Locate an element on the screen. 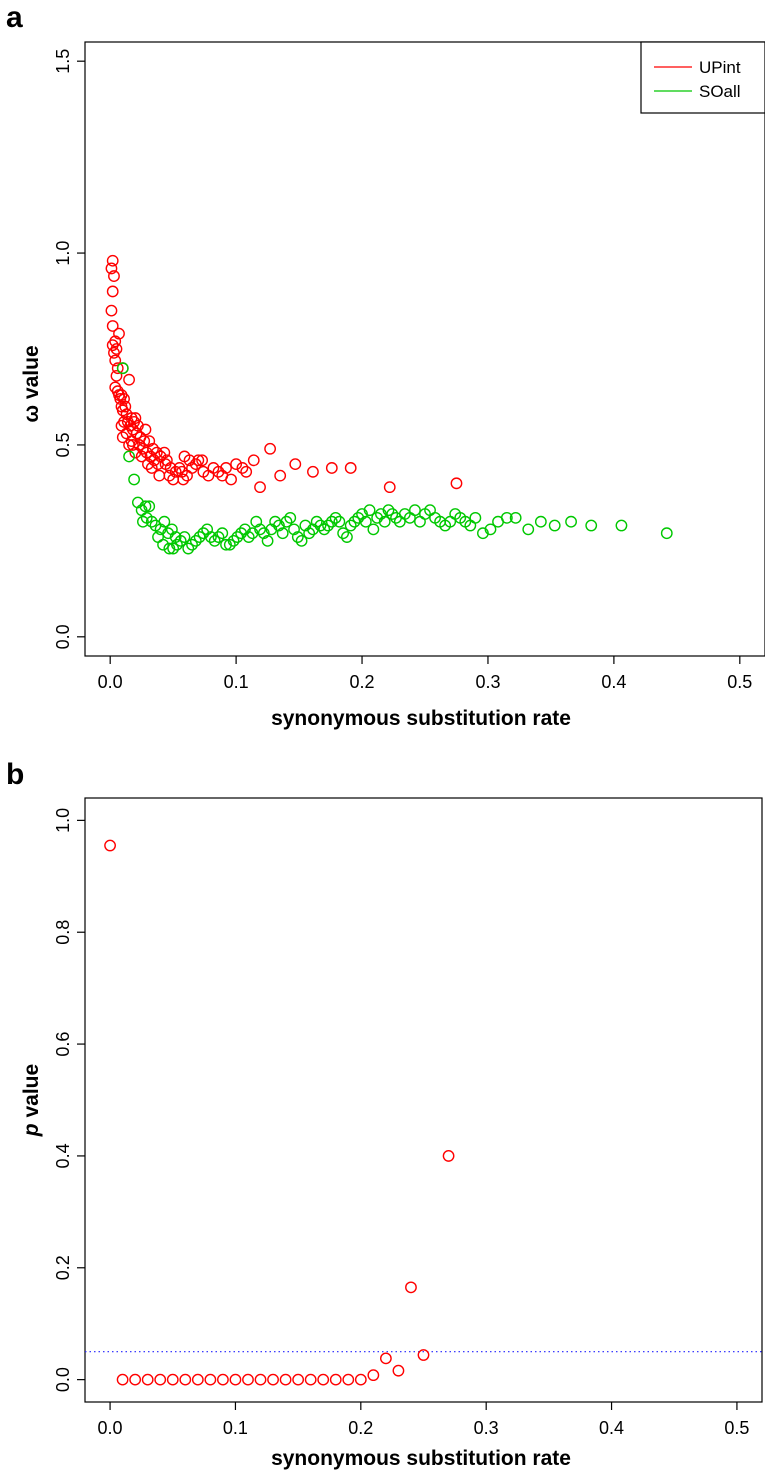 The width and height of the screenshot is (765, 1471). panel-b-y-tick-label: 0.0 is located at coordinates (63, 1379).